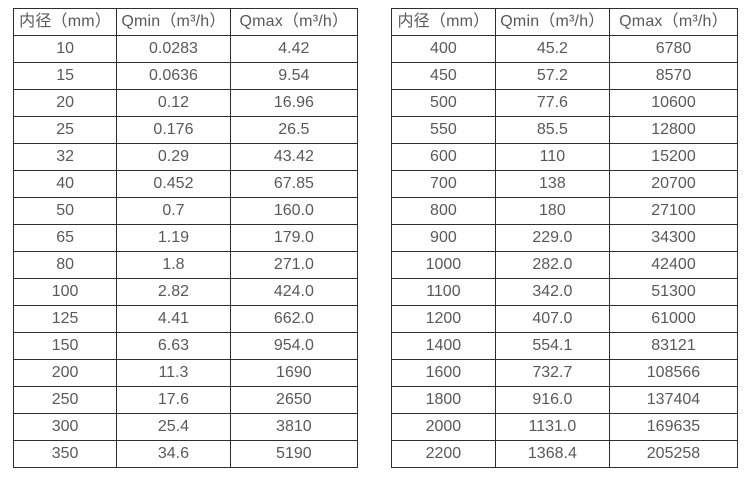  I want to click on table-row: 25 0.176 26.5, so click(185, 130).